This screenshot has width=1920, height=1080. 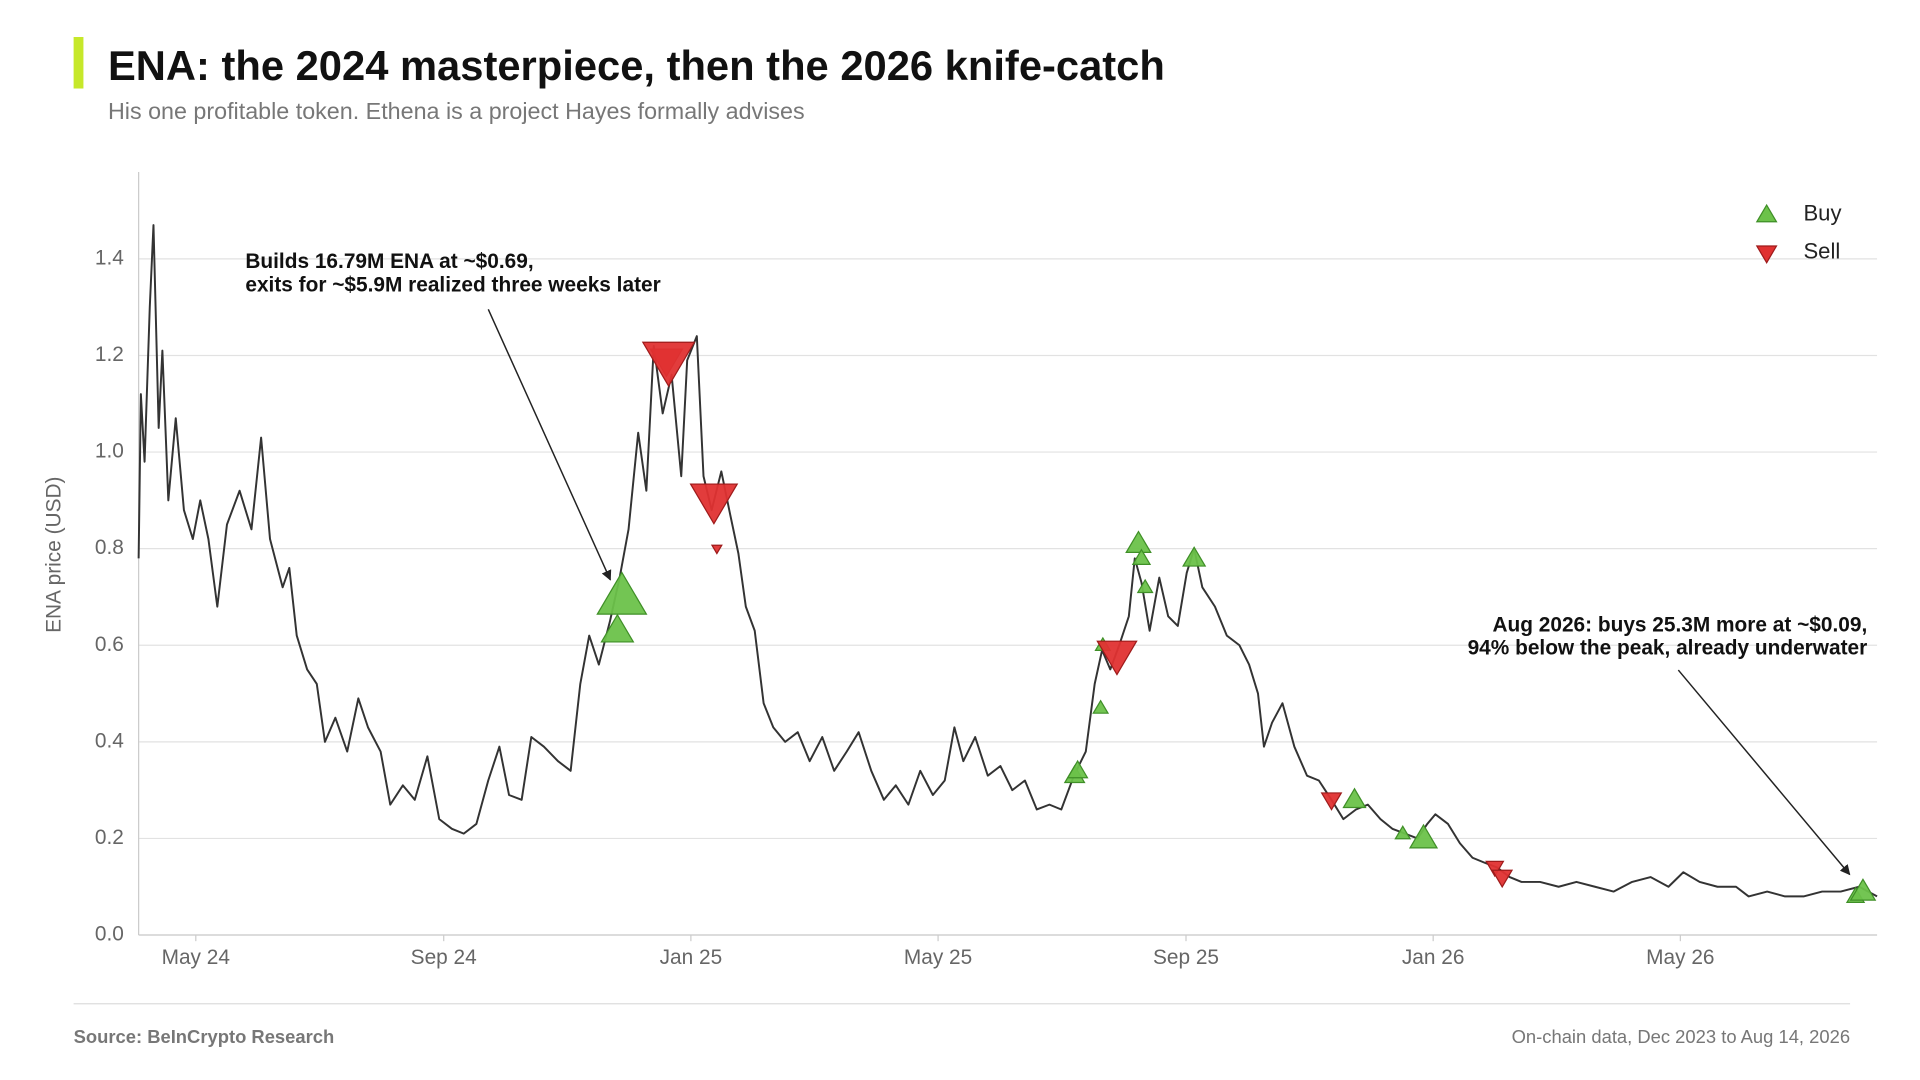 What do you see at coordinates (1679, 624) in the screenshot?
I see `annotation-text: Aug 2026: buys 25.3M more at ~$0.09,` at bounding box center [1679, 624].